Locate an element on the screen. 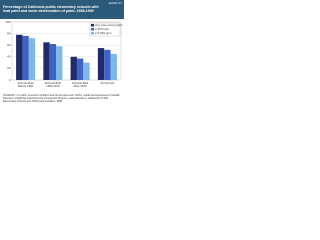 The image size is (320, 240). y-tick-label: 20 is located at coordinates (9, 68).